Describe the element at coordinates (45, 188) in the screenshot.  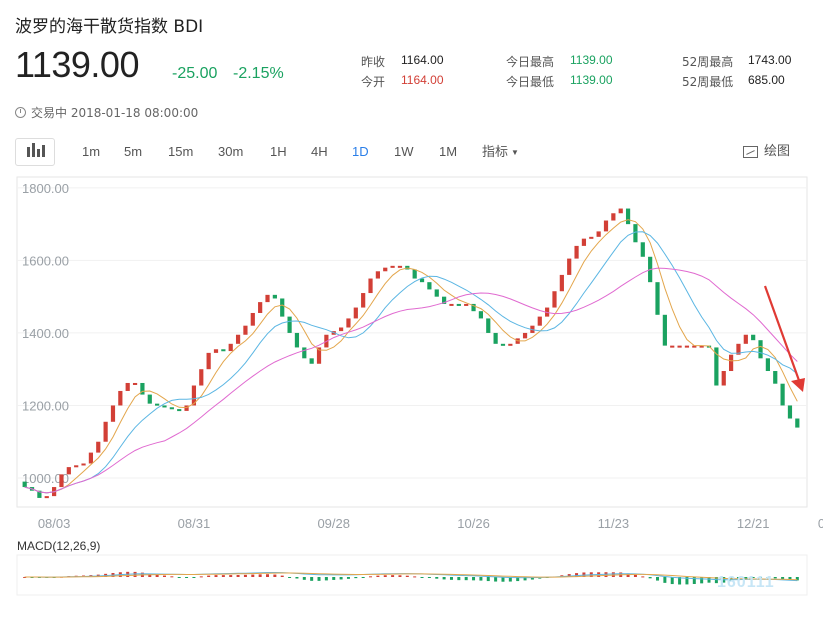
I see `y-tick-label: 1800.00` at that location.